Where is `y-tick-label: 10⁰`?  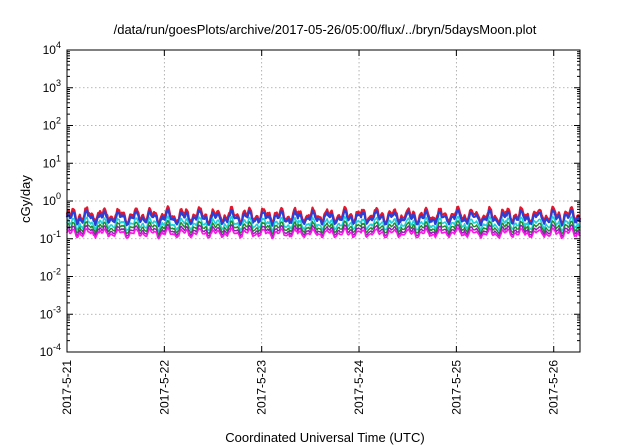
y-tick-label: 10⁰ is located at coordinates (52, 199).